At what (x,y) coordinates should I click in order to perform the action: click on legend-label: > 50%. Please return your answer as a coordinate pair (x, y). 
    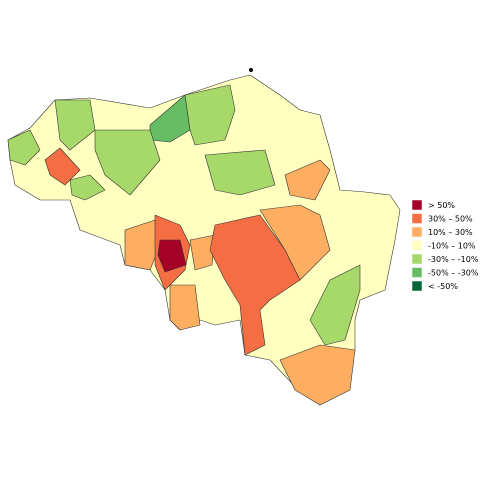
    Looking at the image, I should click on (441, 205).